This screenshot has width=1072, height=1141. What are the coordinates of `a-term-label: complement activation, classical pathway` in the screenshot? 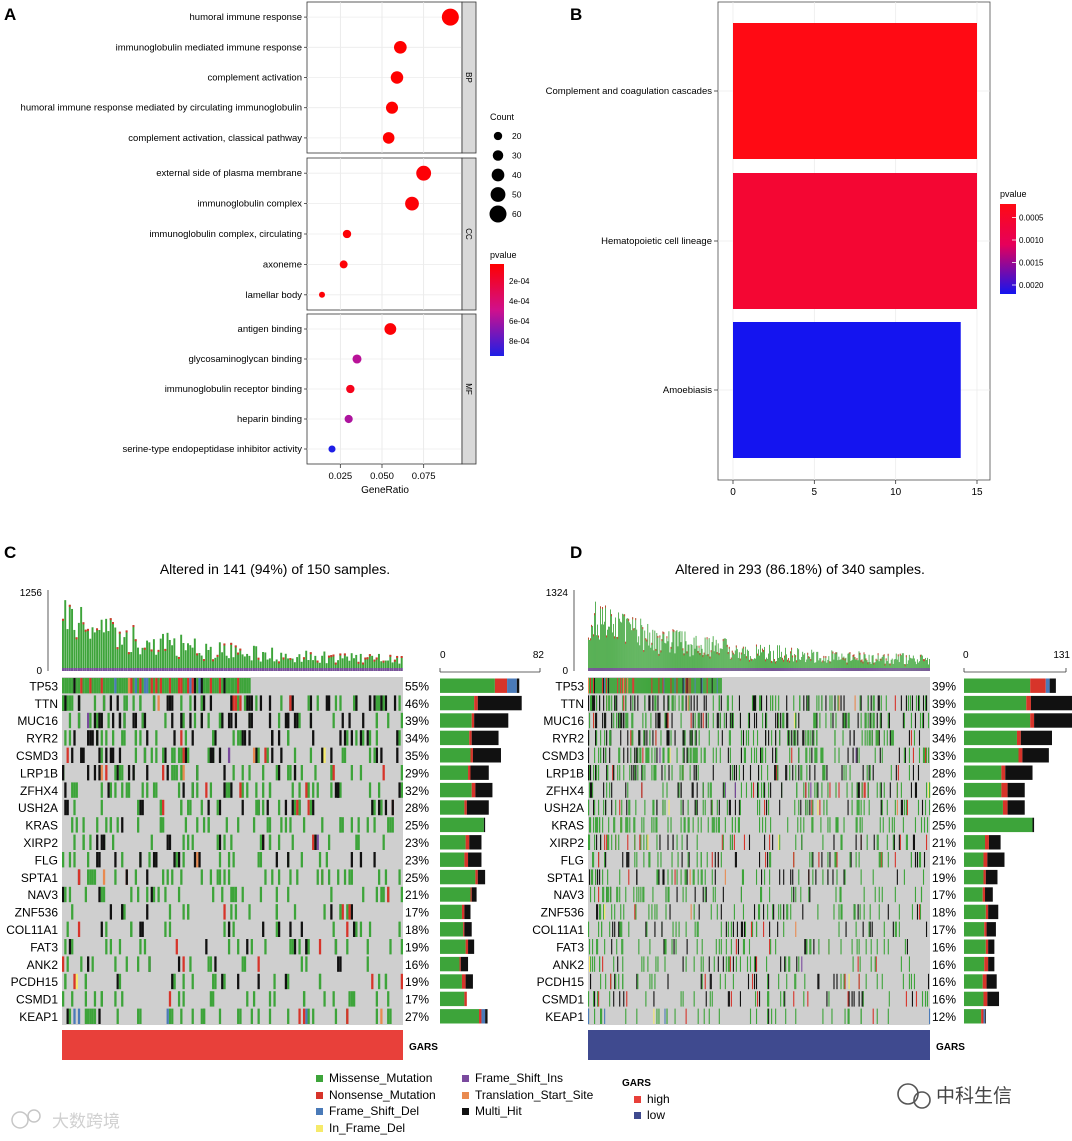 It's located at (215, 138).